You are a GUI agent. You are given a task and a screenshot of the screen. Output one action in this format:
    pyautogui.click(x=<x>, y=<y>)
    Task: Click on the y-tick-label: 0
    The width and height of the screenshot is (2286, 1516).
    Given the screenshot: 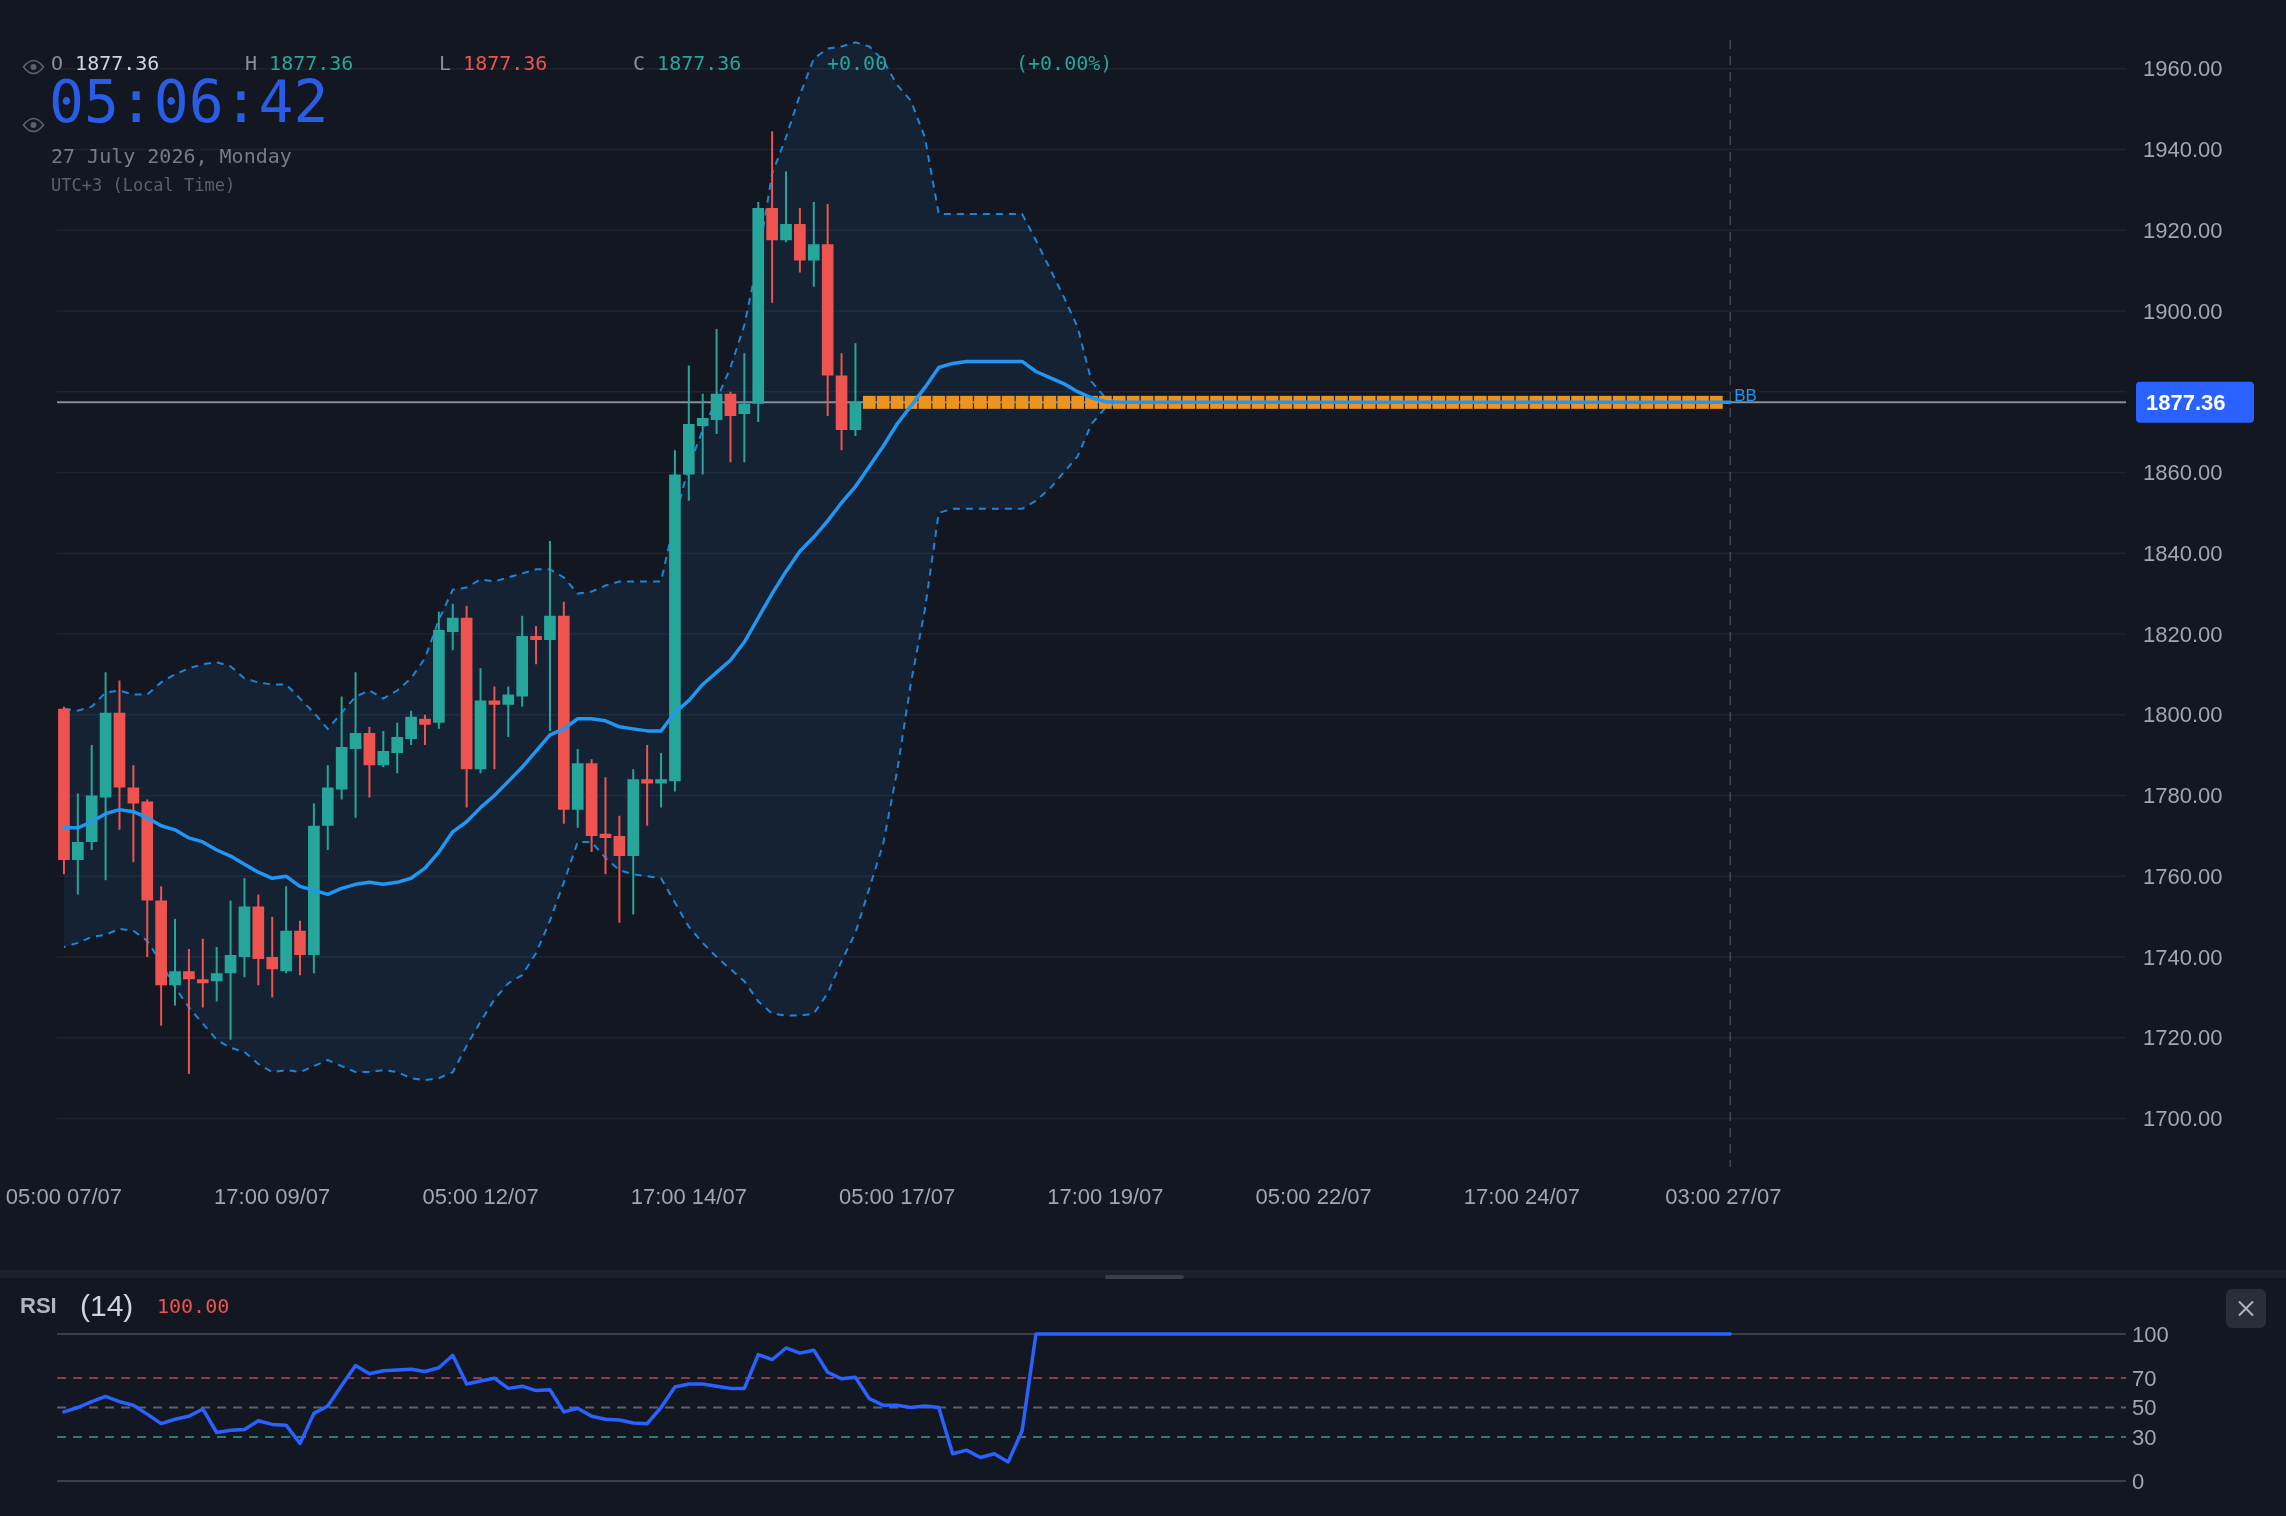 What is the action you would take?
    pyautogui.click(x=2138, y=1481)
    